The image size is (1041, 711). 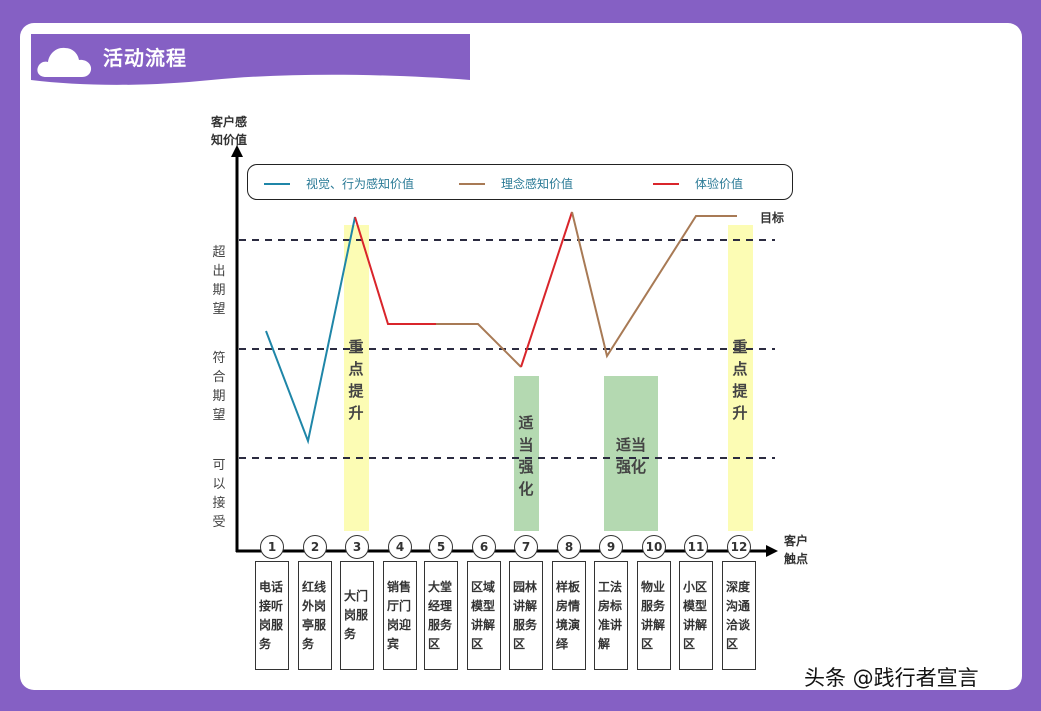 I want to click on touchpoint-box: 小区模型讲解区, so click(x=696, y=615).